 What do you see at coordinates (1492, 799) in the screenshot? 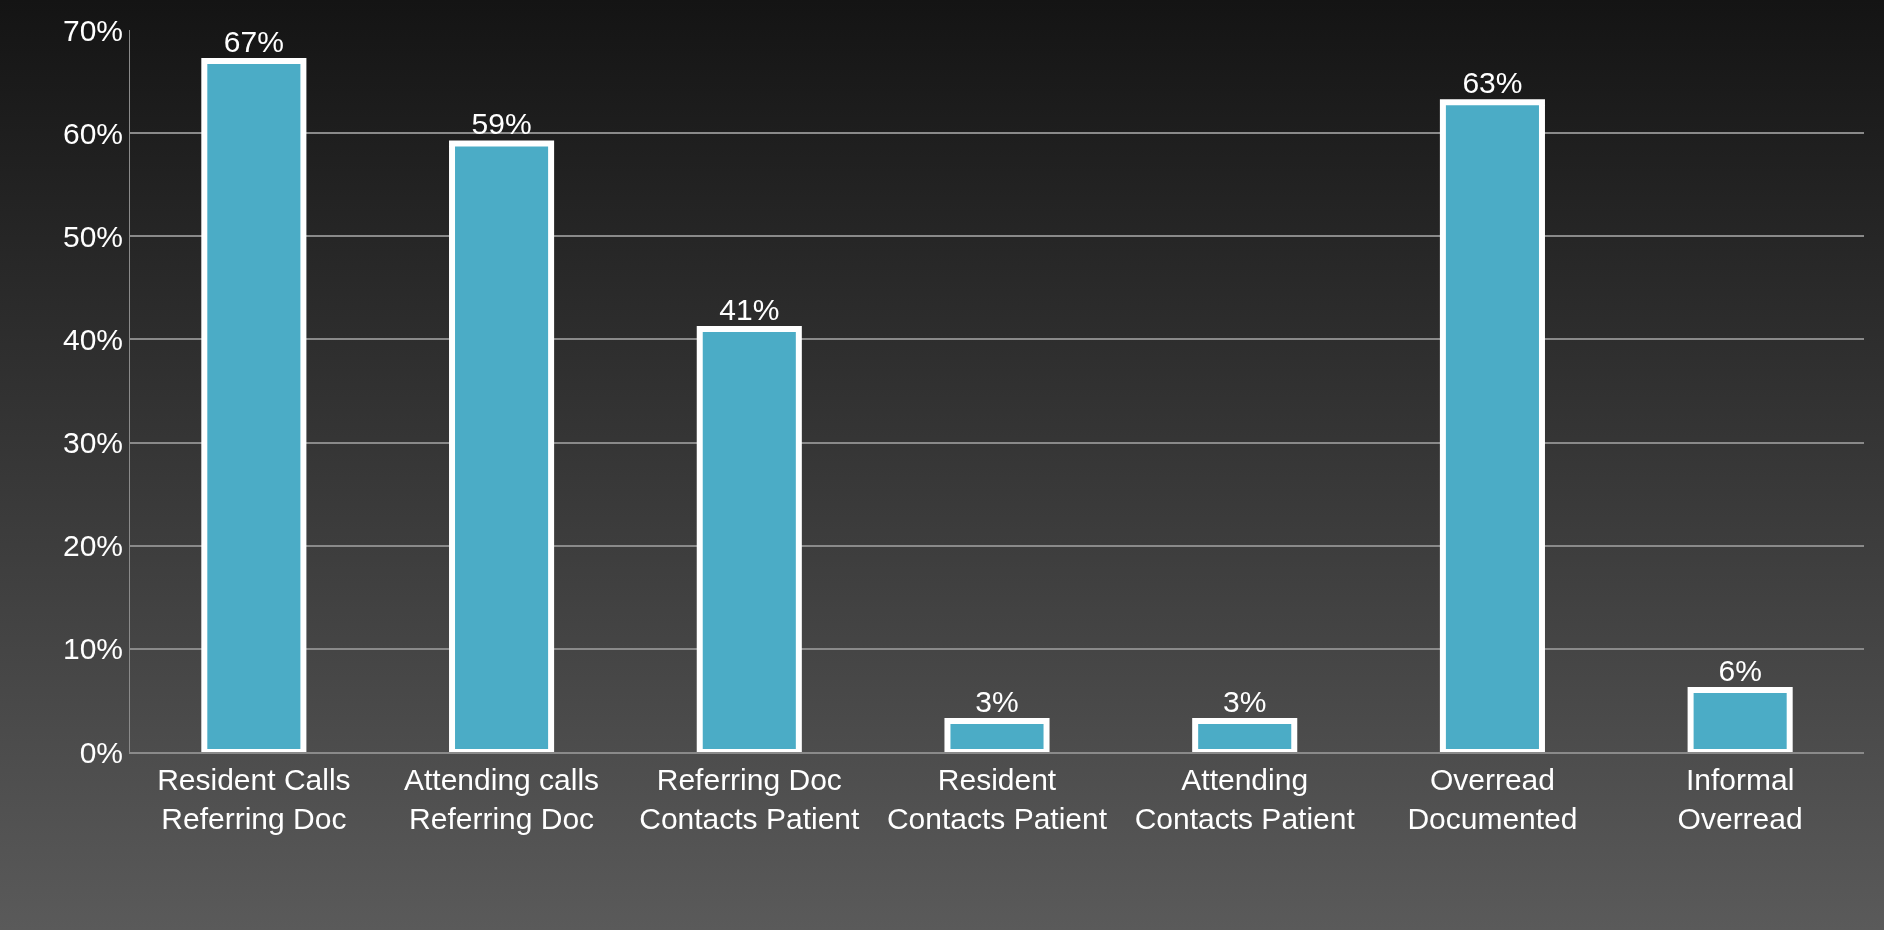
I see `x-tick-label: Overread Documented` at bounding box center [1492, 799].